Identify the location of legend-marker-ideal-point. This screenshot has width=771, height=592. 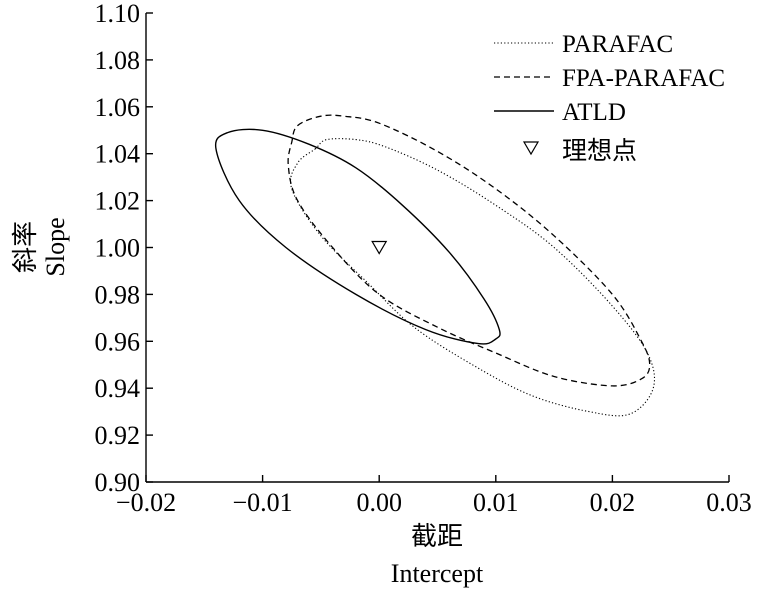
(531, 148).